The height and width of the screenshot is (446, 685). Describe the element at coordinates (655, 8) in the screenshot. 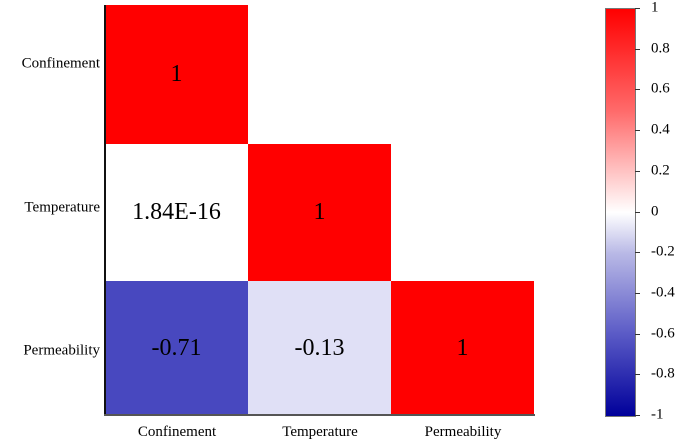

I see `colorbar-tick-label: 1` at that location.